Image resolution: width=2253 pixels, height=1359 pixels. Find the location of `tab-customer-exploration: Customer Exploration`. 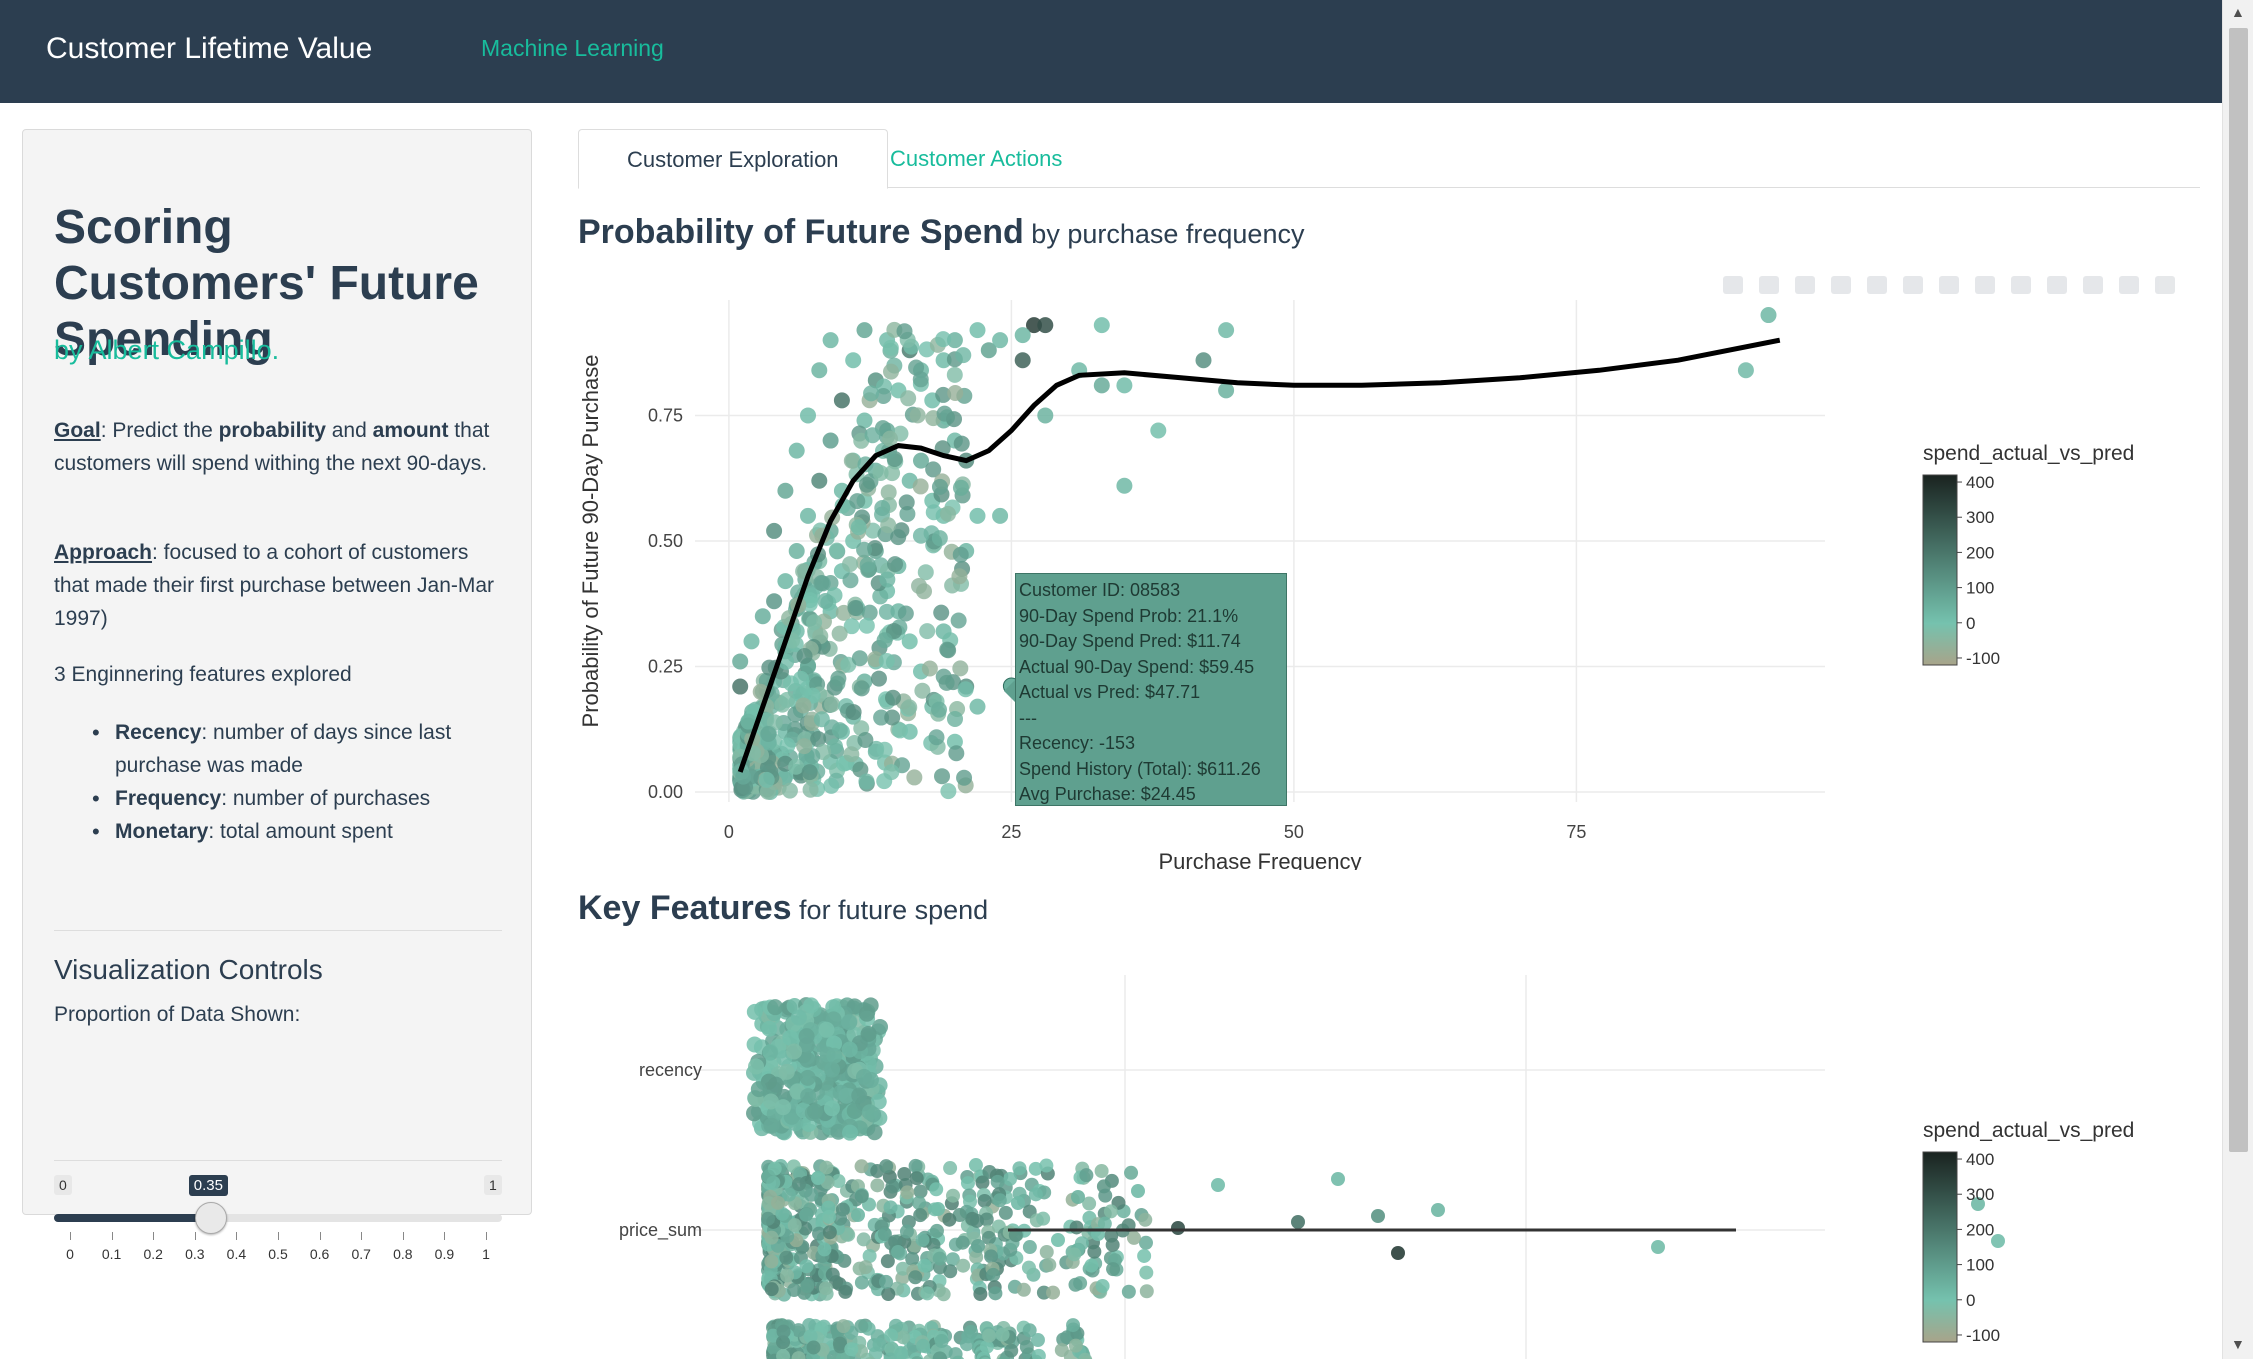

tab-customer-exploration: Customer Exploration is located at coordinates (733, 159).